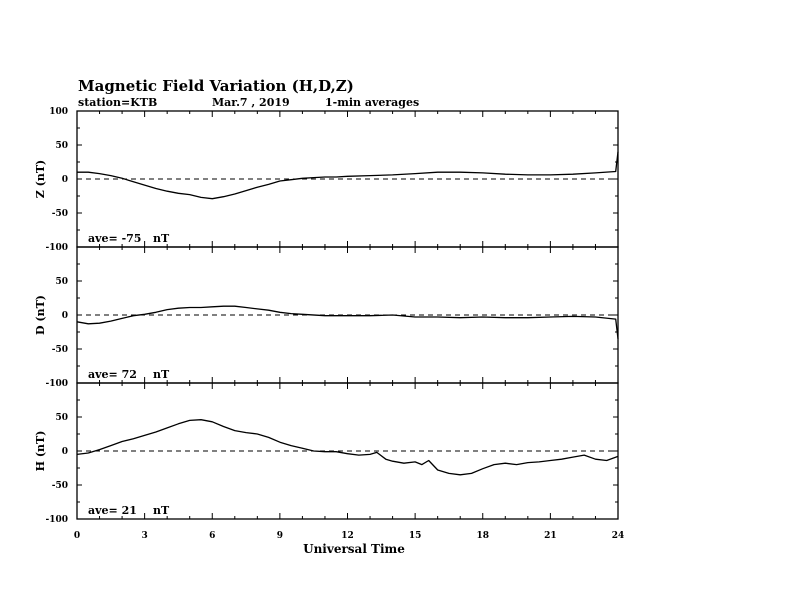  I want to click on xtick-label: 24, so click(618, 536).